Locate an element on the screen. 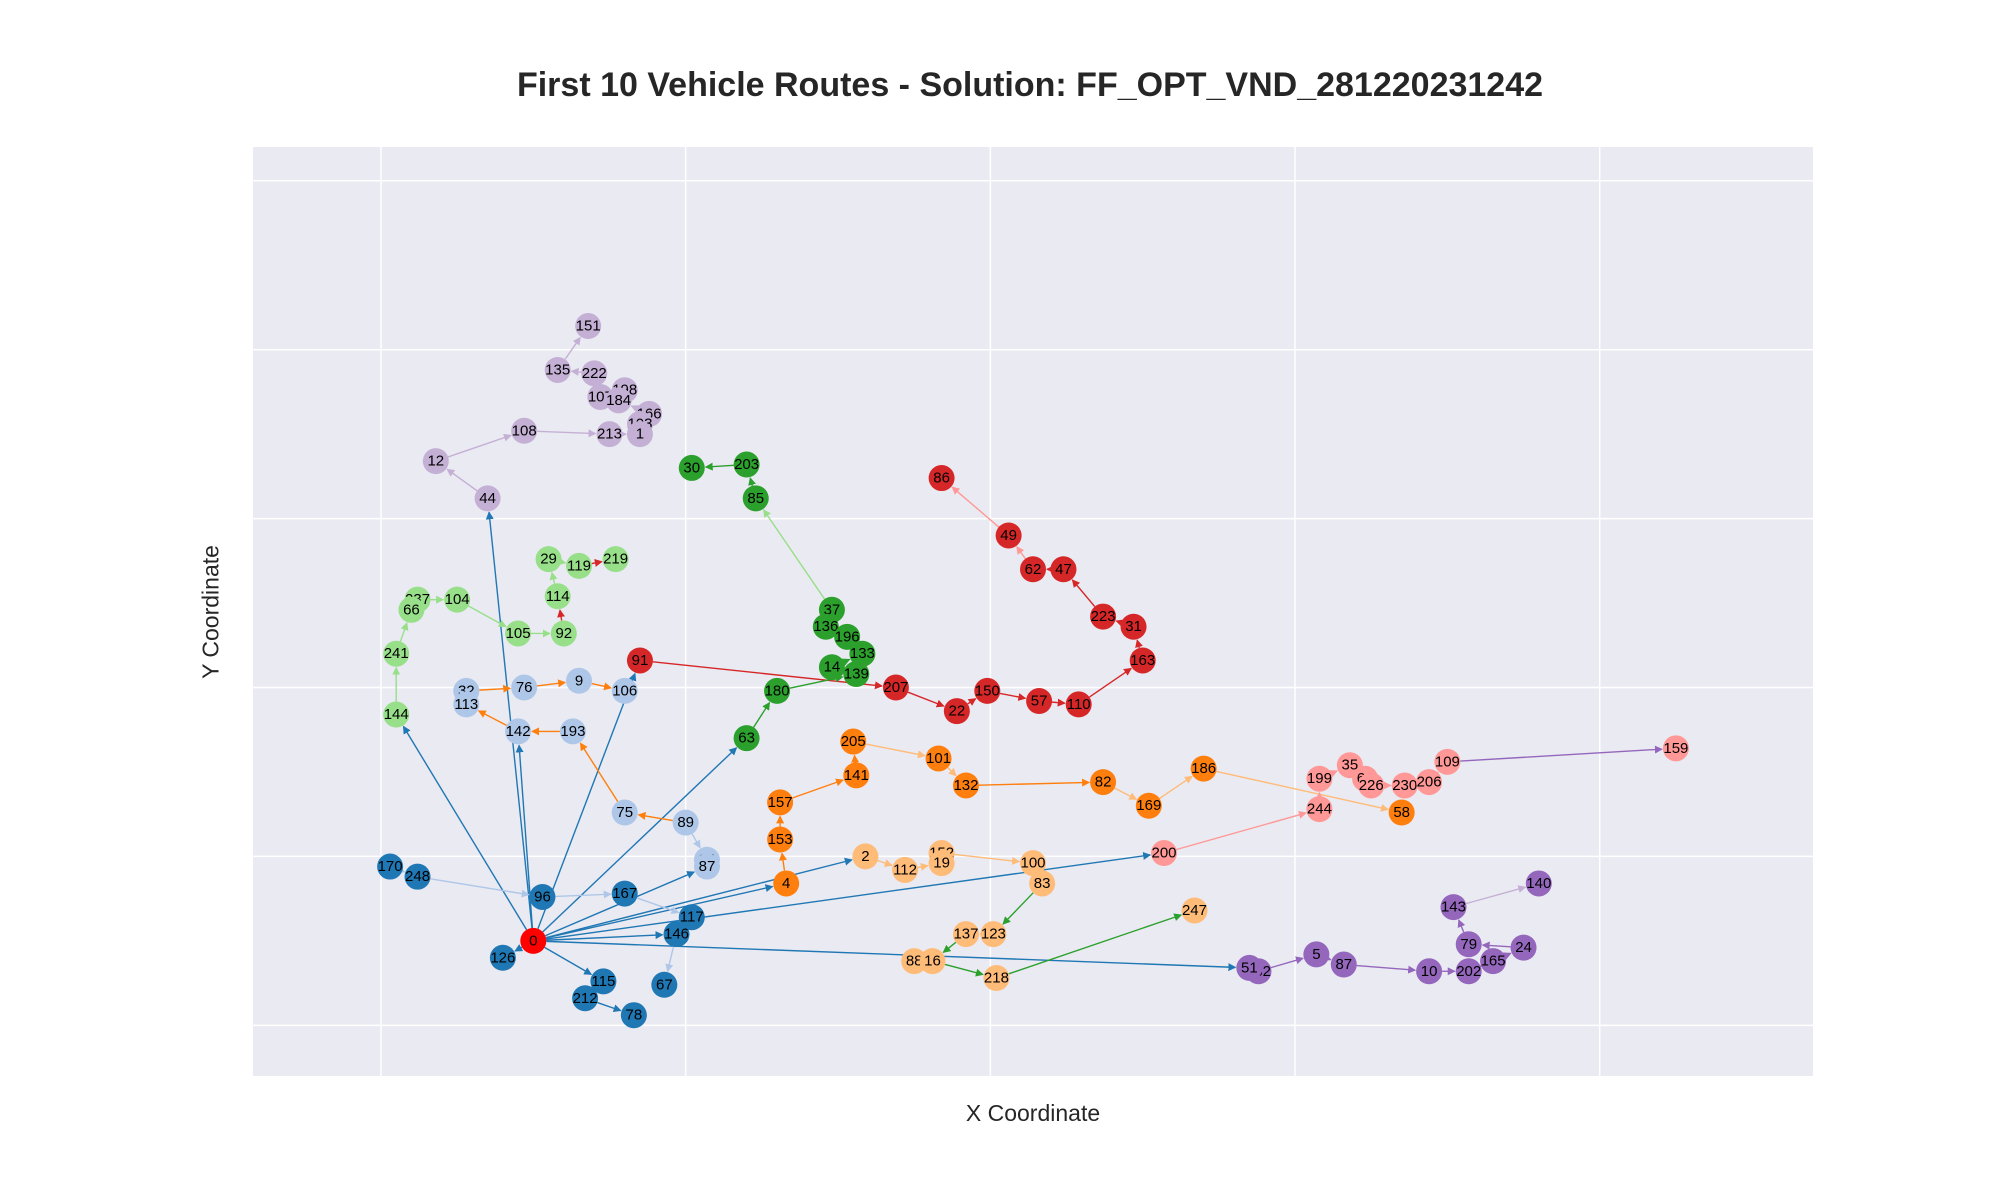 This screenshot has width=2000, height=1200. node-label: 108 is located at coordinates (524, 430).